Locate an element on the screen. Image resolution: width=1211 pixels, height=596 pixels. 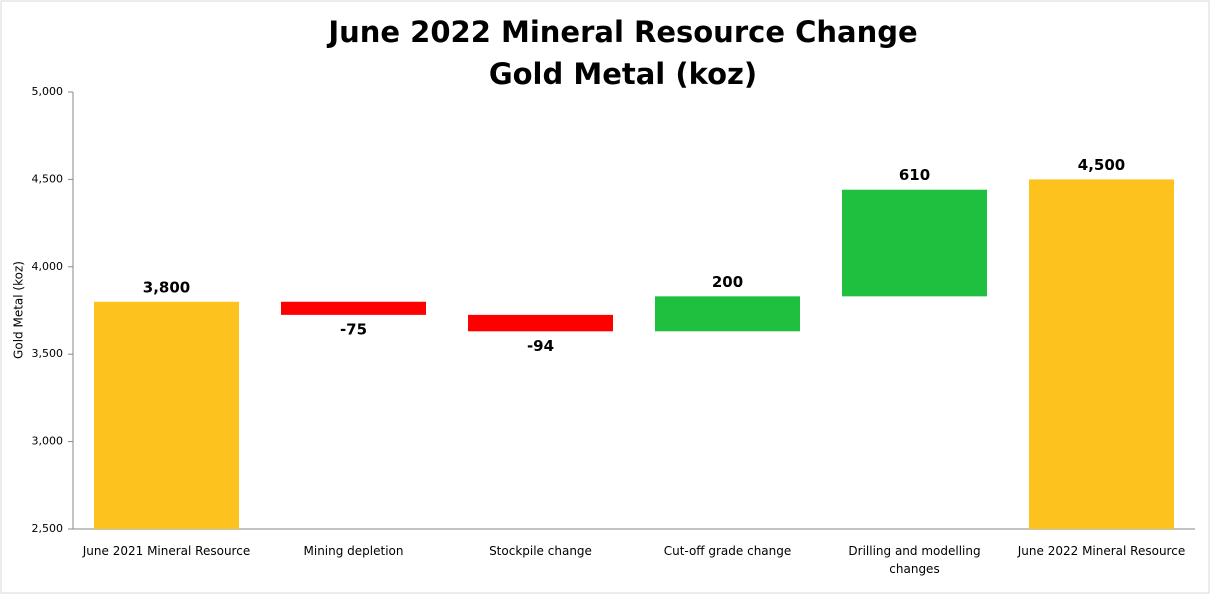
x-tick-label: June 2021 Mineral Resource is located at coordinates (166, 551).